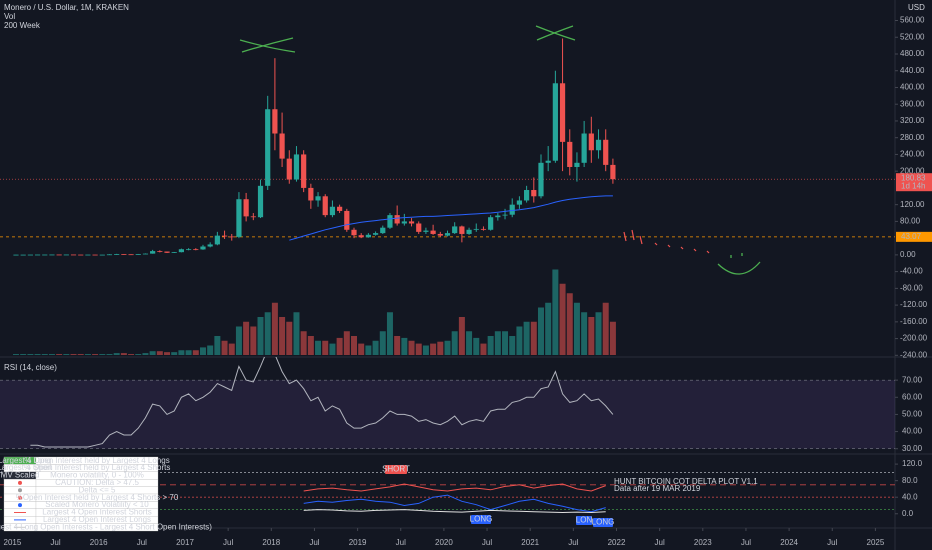  What do you see at coordinates (97, 467) in the screenshot?
I see `table-text: % Open Interest held by Largest 4 Shorts` at bounding box center [97, 467].